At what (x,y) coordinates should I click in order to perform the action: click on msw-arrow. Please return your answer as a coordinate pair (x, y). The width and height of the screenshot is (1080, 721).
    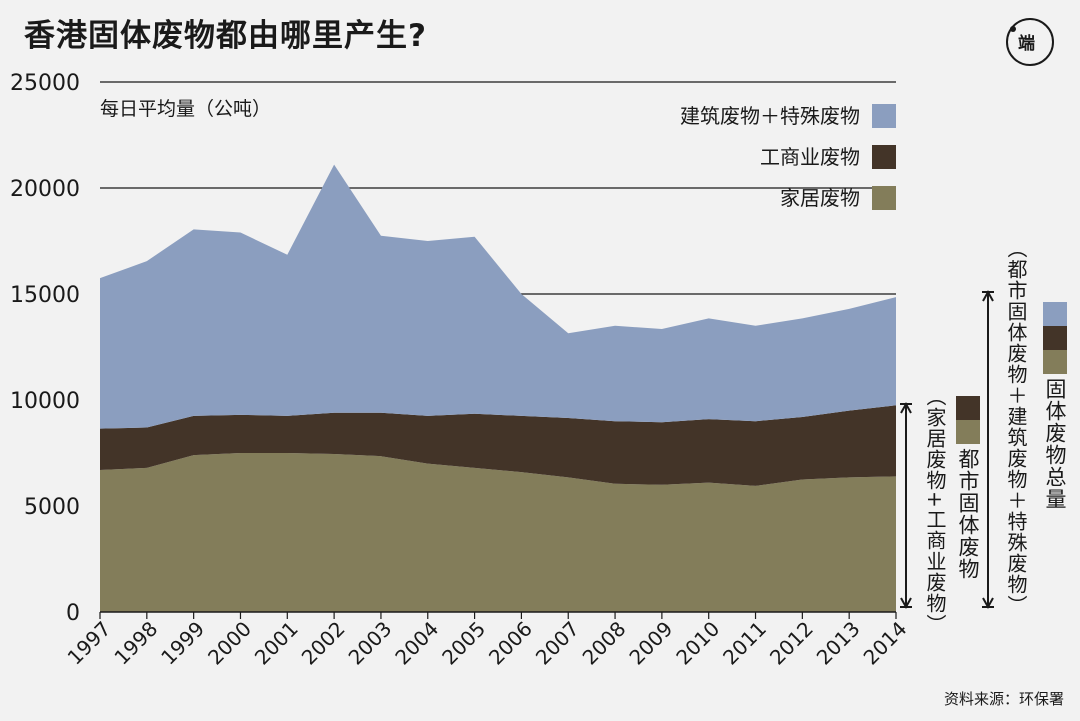
    Looking at the image, I should click on (906, 505).